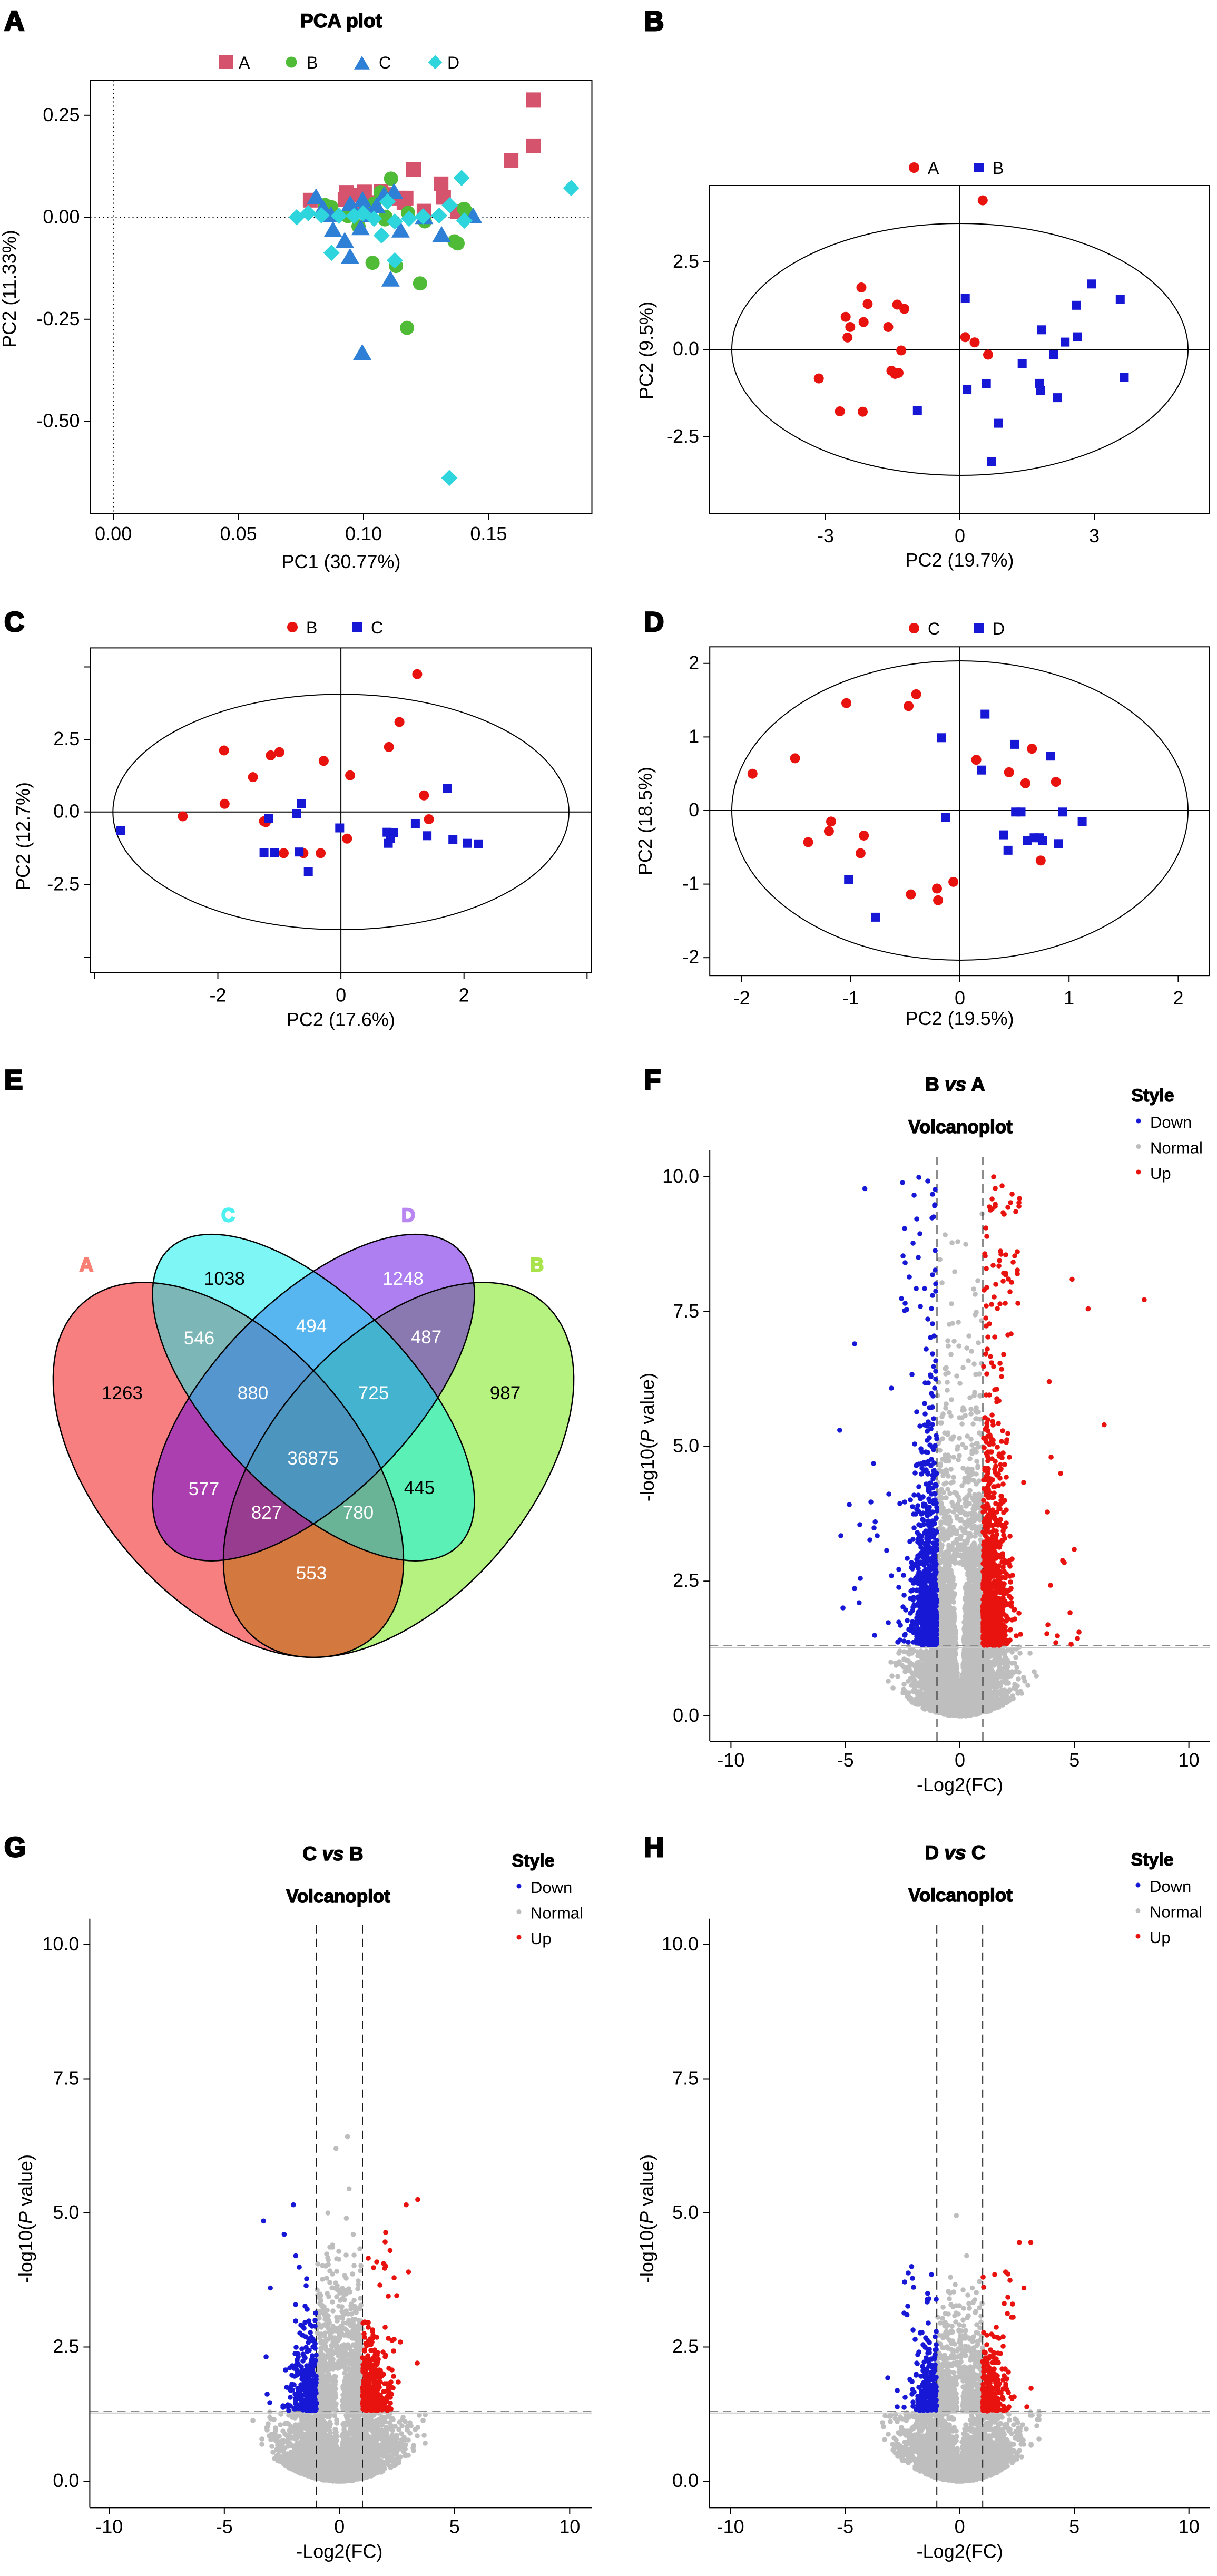 The width and height of the screenshot is (1217, 2576). Describe the element at coordinates (60, 1944) in the screenshot. I see `svg-text: 10.0` at that location.